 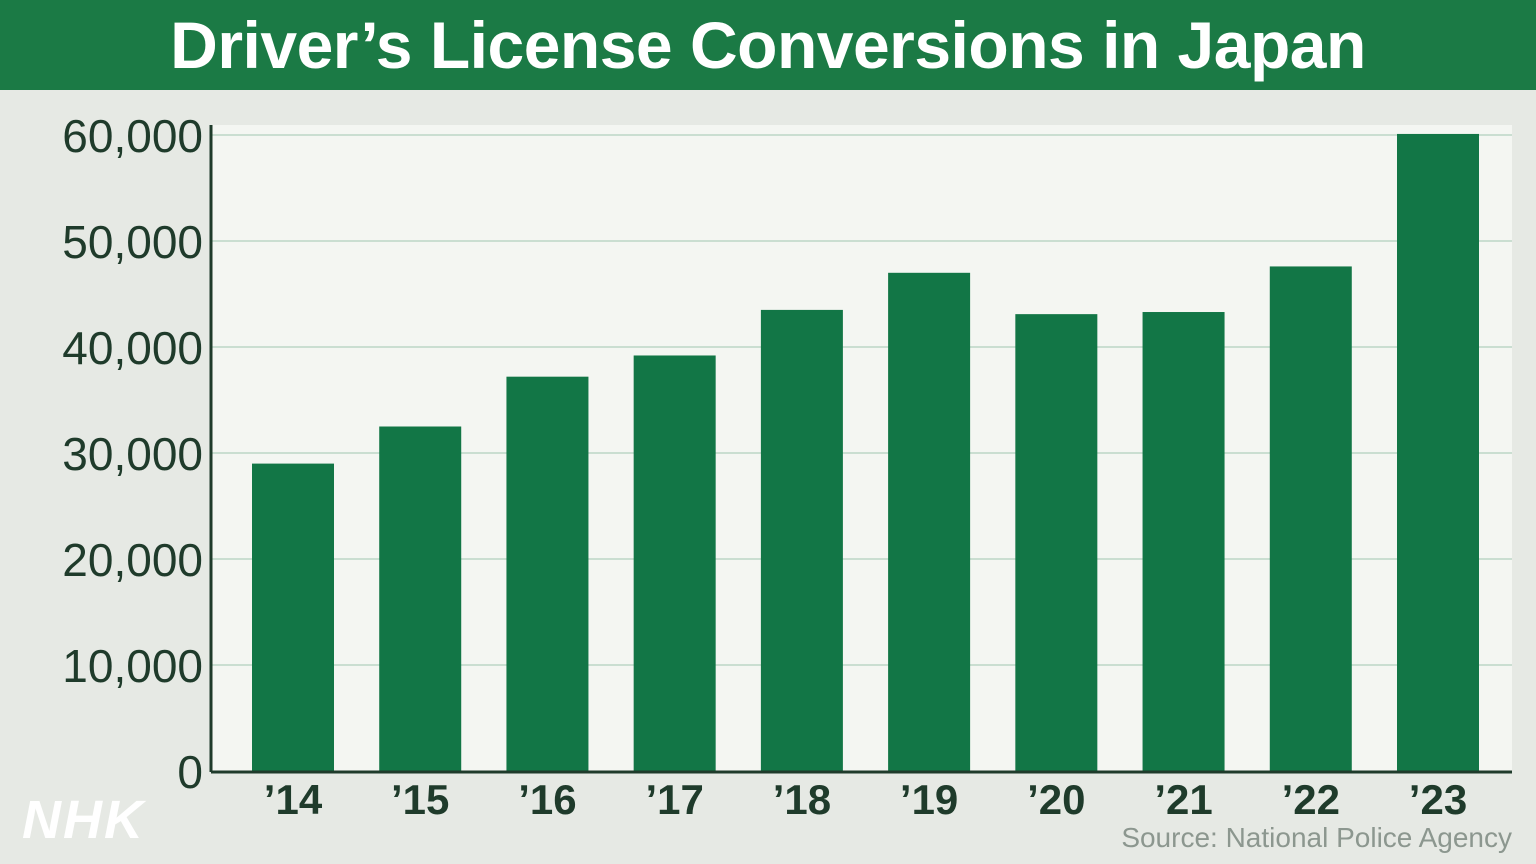 I want to click on x-tick-label: ’21, so click(x=1183, y=799).